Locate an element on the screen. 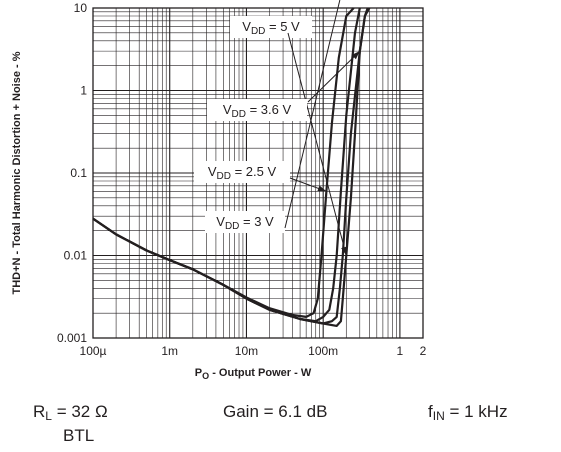  load-resistance-condition: RL = 32 Ω is located at coordinates (70, 412).